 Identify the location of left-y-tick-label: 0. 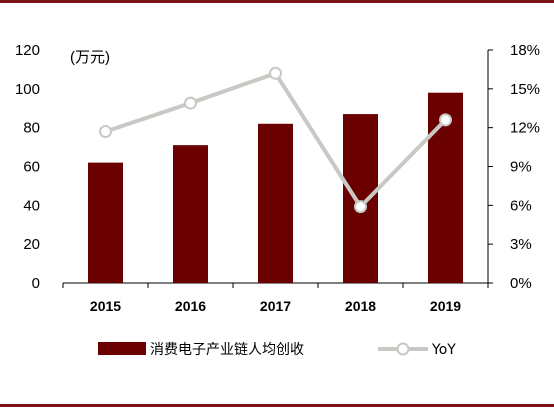
(36, 283).